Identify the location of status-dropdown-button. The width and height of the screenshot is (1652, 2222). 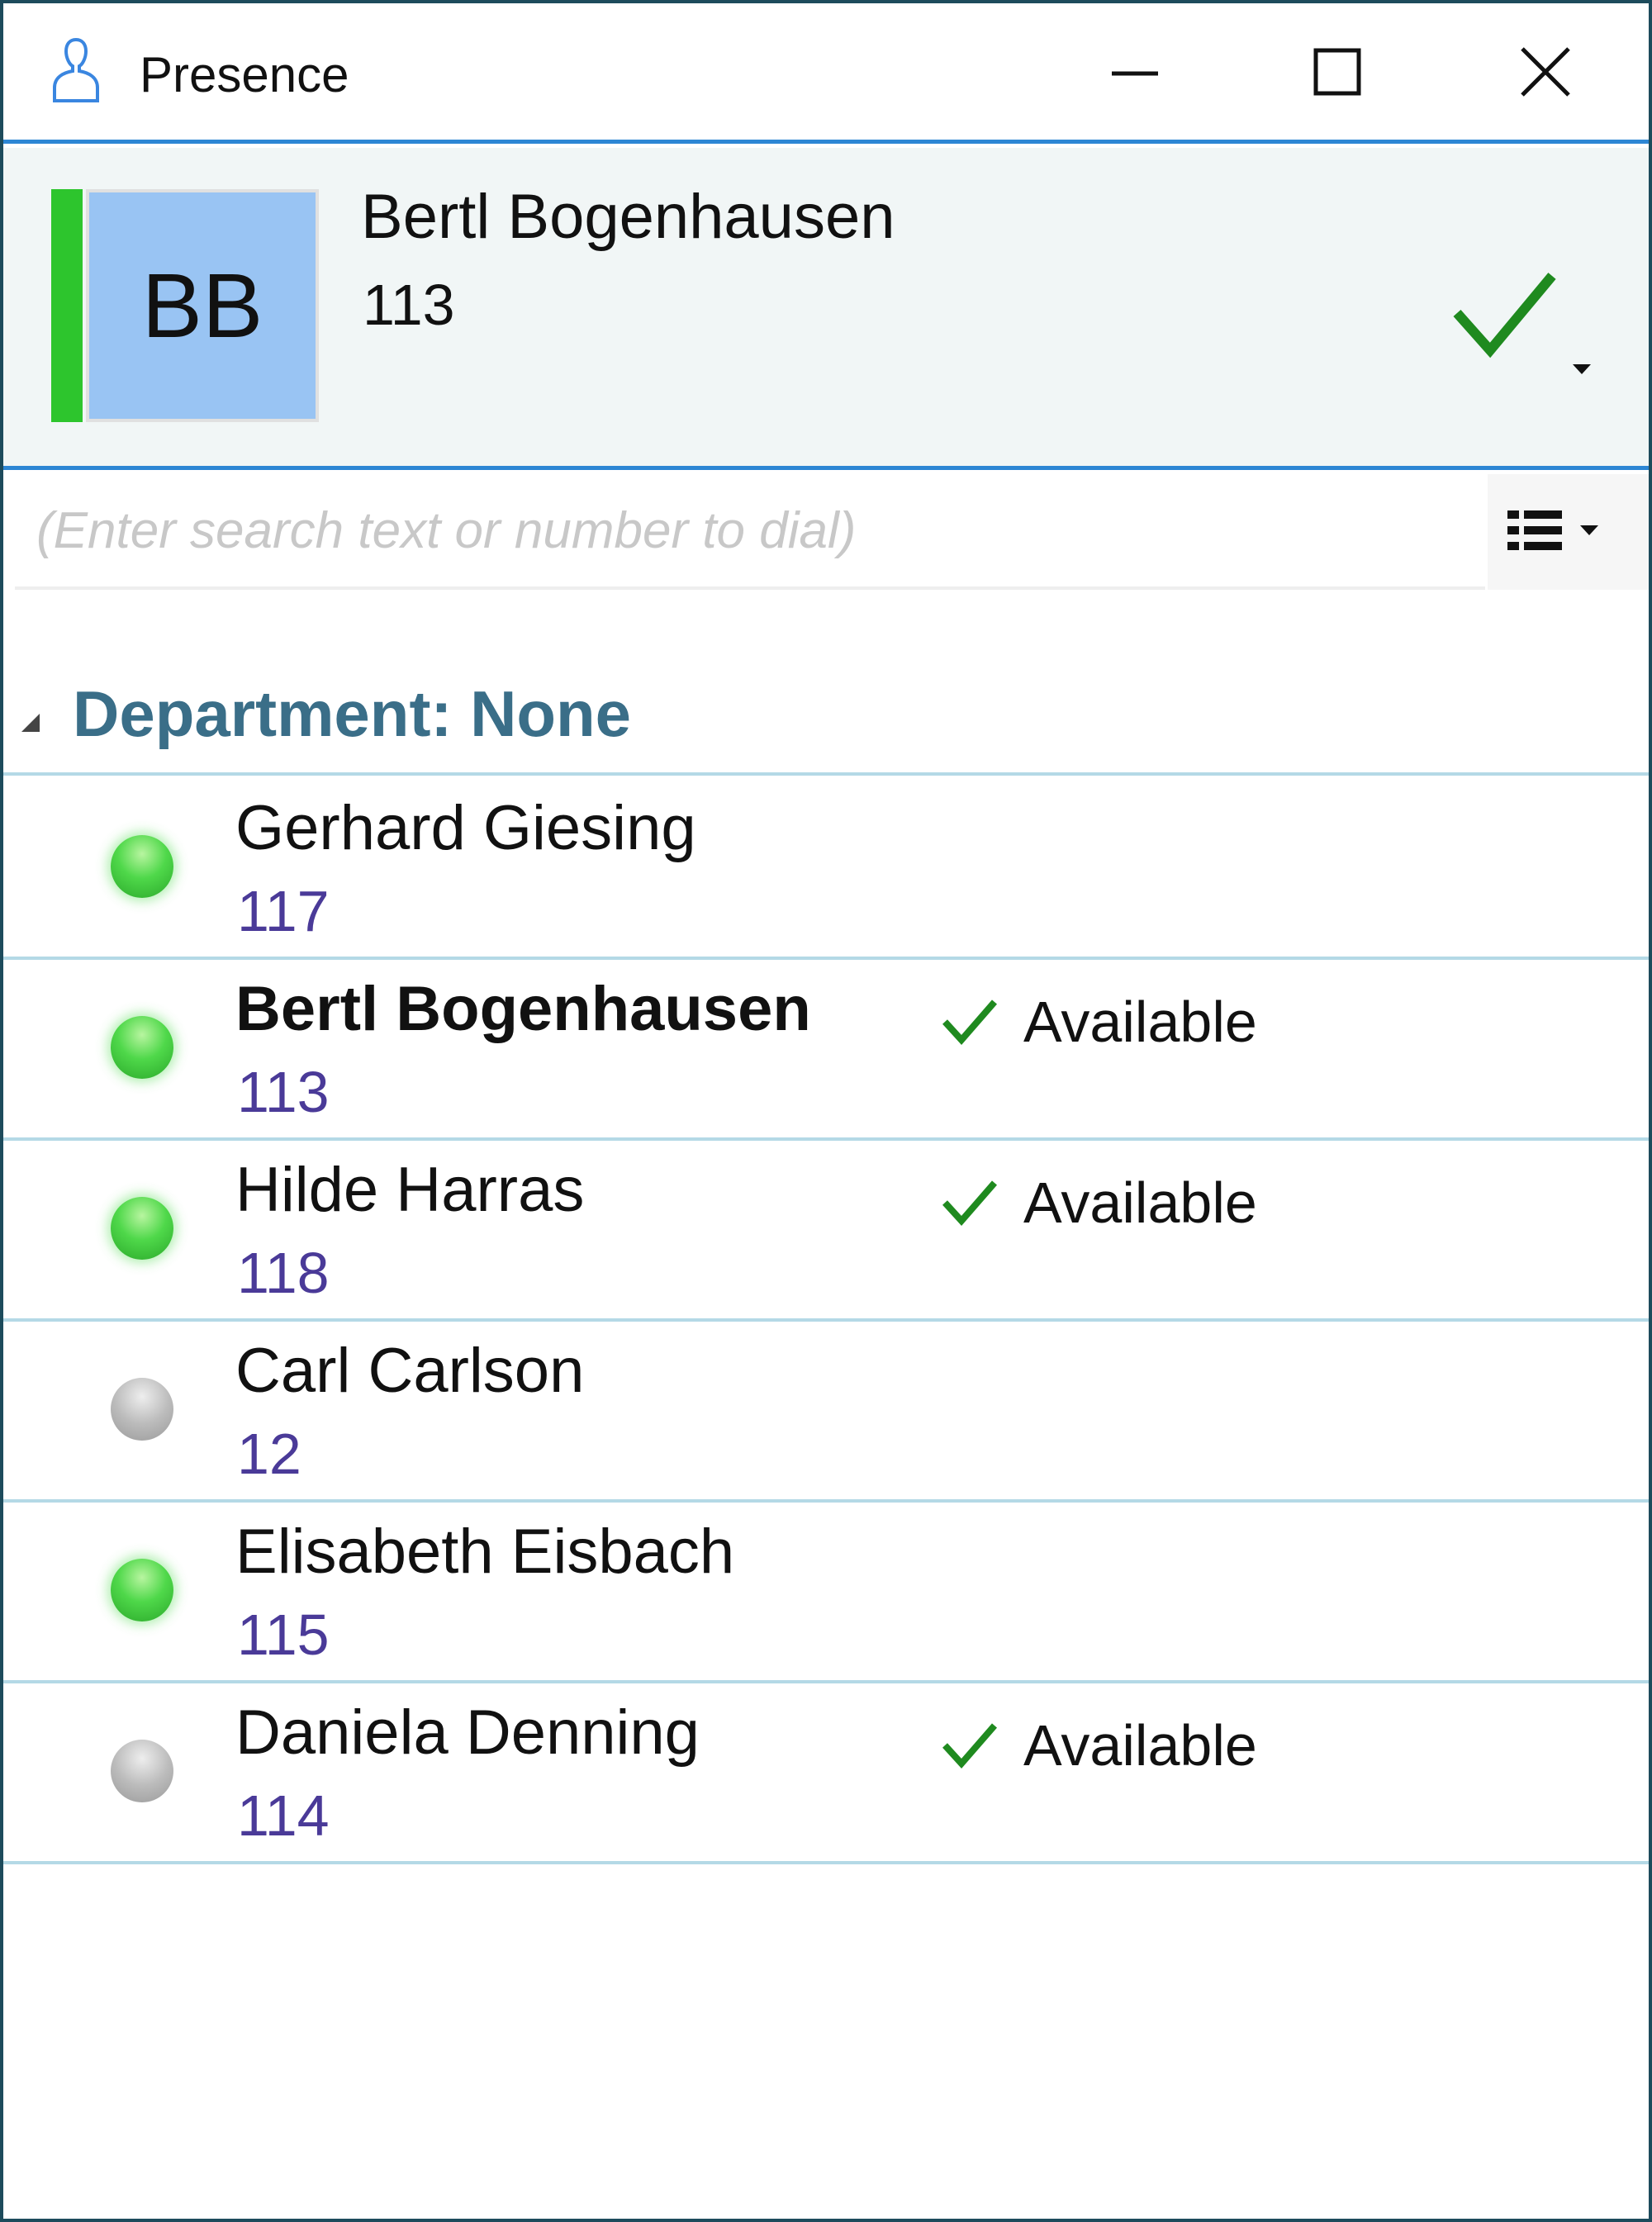
(1531, 325).